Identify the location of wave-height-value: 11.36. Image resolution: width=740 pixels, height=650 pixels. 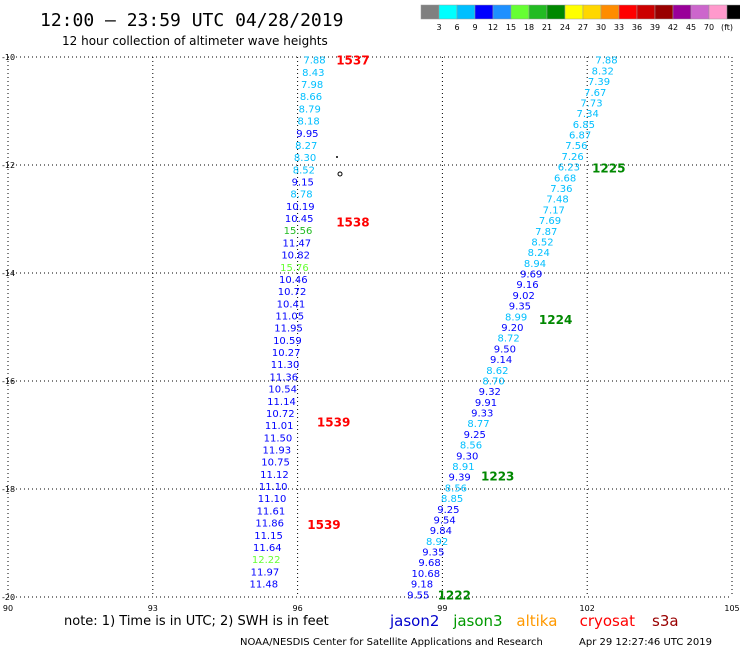
(284, 377).